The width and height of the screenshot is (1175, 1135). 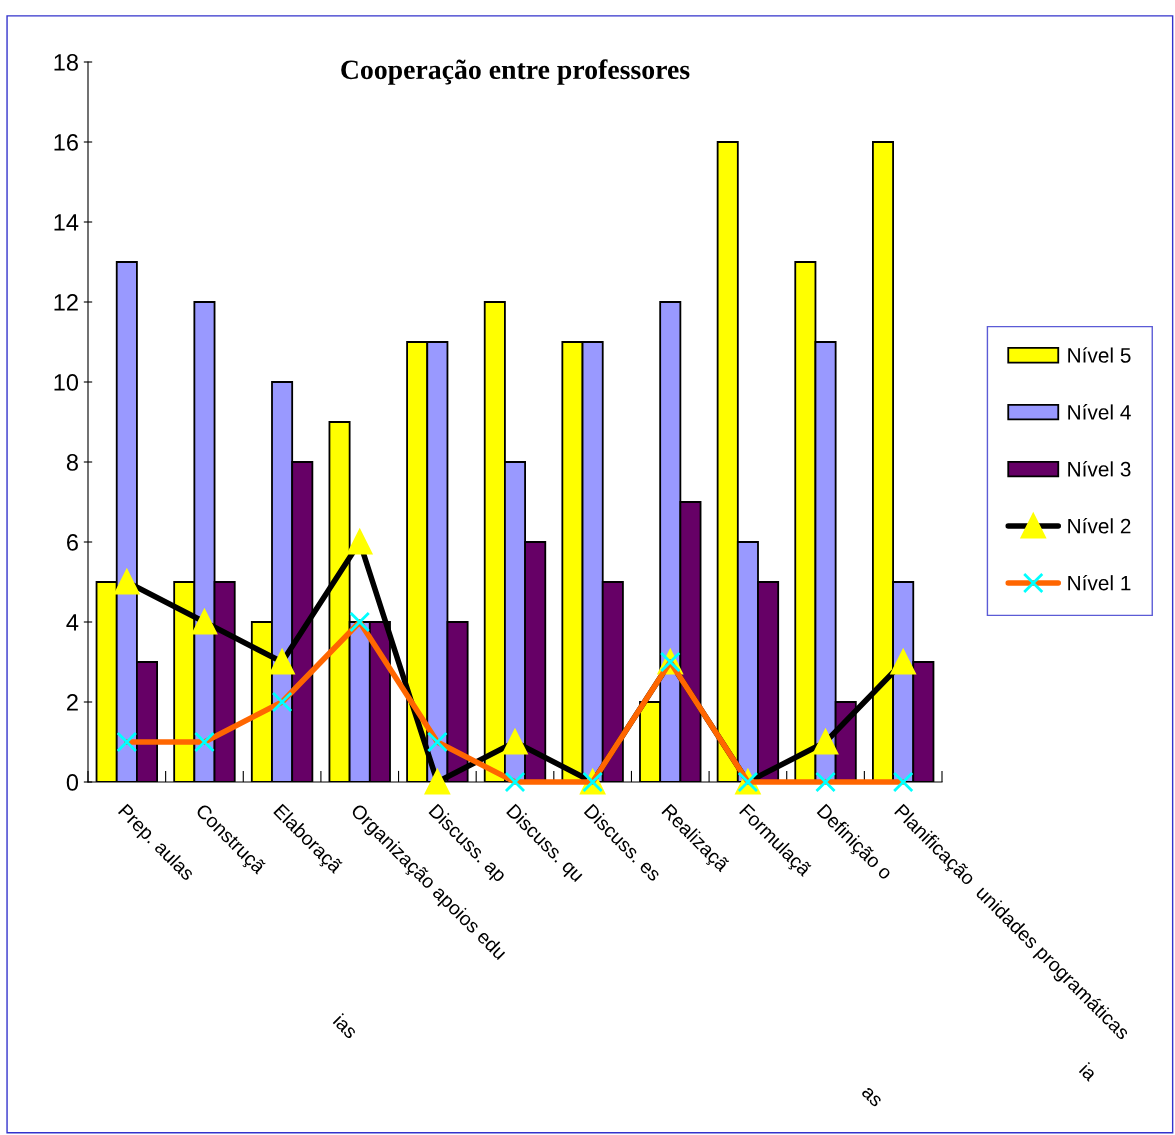 I want to click on text: as, so click(x=872, y=1097).